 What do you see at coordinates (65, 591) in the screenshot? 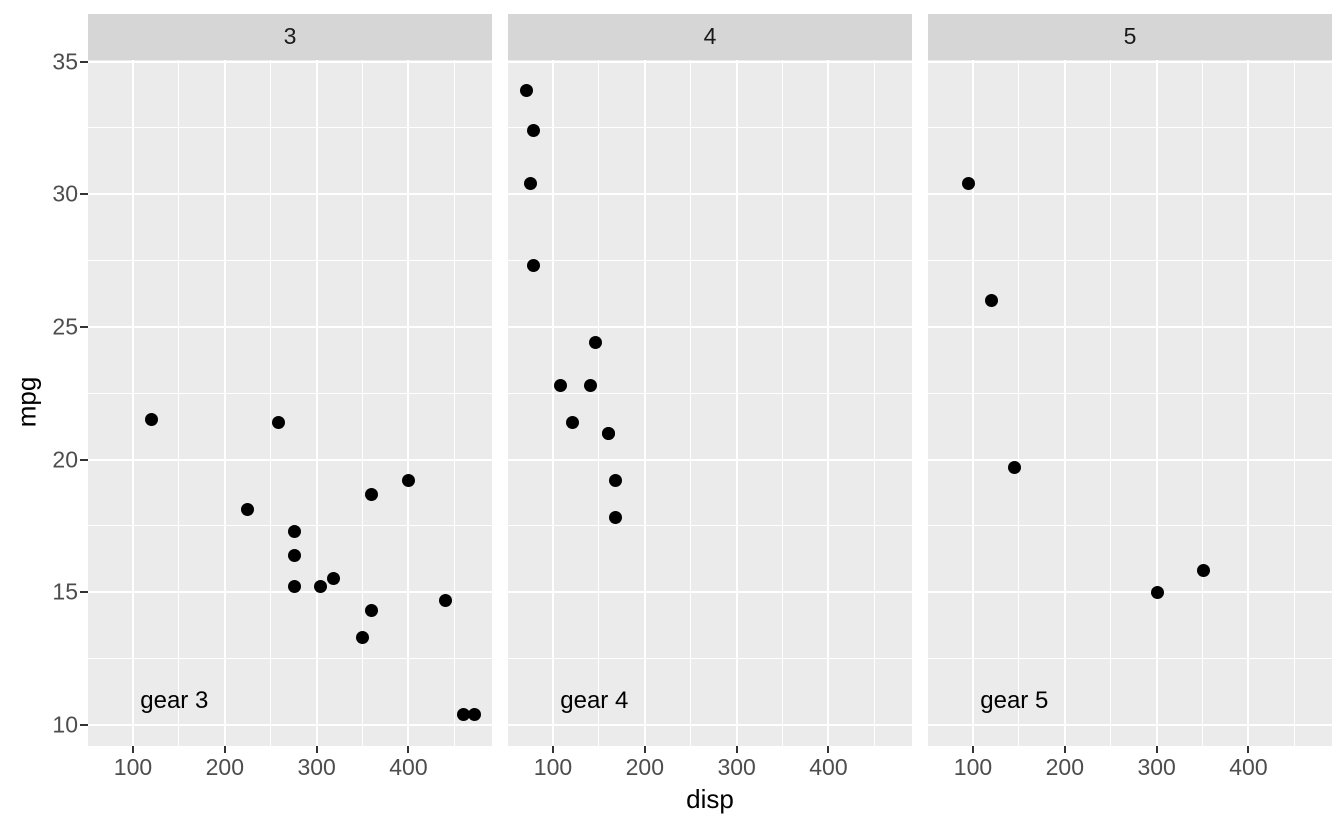
I see `y-axis-tick-label: 15` at bounding box center [65, 591].